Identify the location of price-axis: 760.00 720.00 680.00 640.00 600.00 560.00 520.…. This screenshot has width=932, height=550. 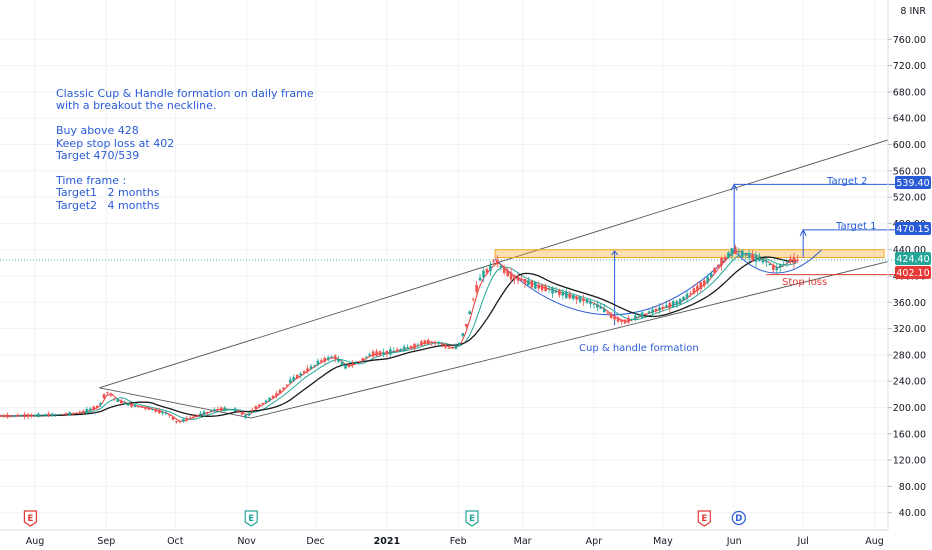
(906, 265).